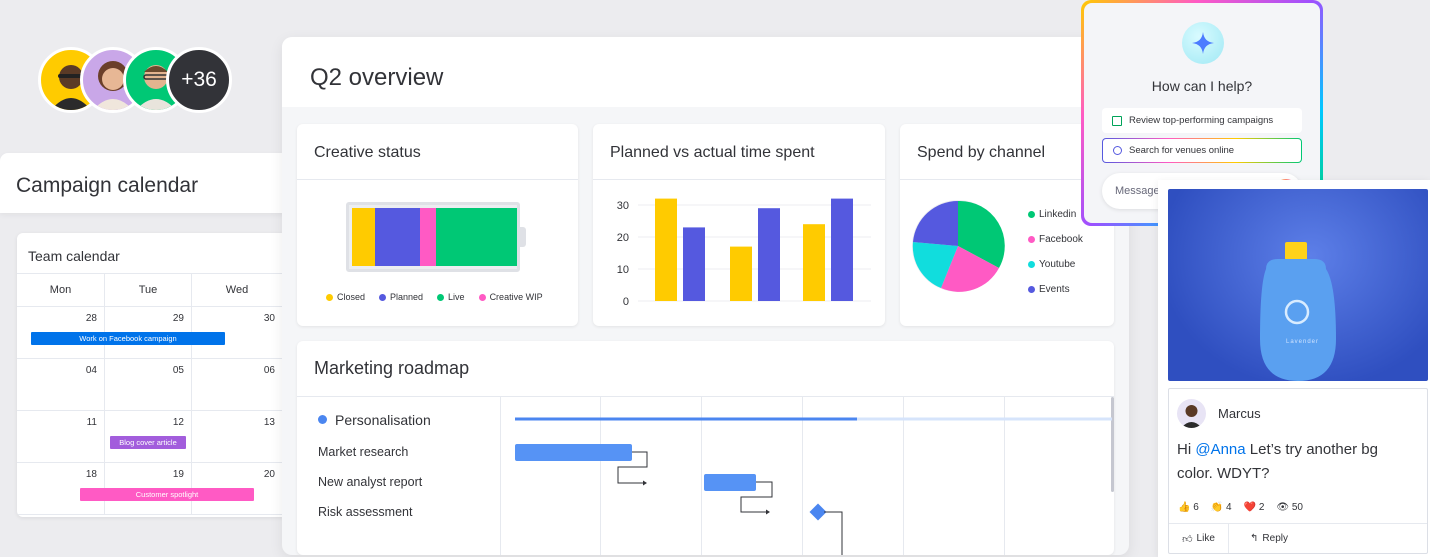 The height and width of the screenshot is (557, 1430). I want to click on calendar-week: 11 12 13 Blog cover article, so click(150, 437).